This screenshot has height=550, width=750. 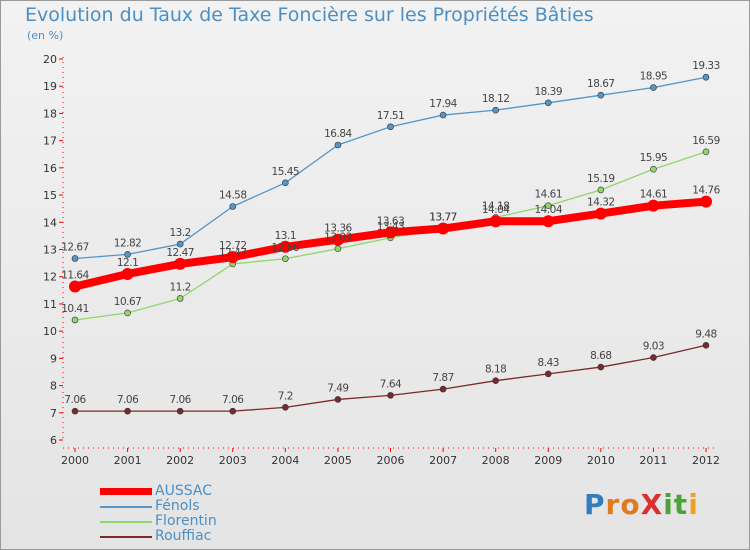 What do you see at coordinates (601, 203) in the screenshot?
I see `data-label: 14.32` at bounding box center [601, 203].